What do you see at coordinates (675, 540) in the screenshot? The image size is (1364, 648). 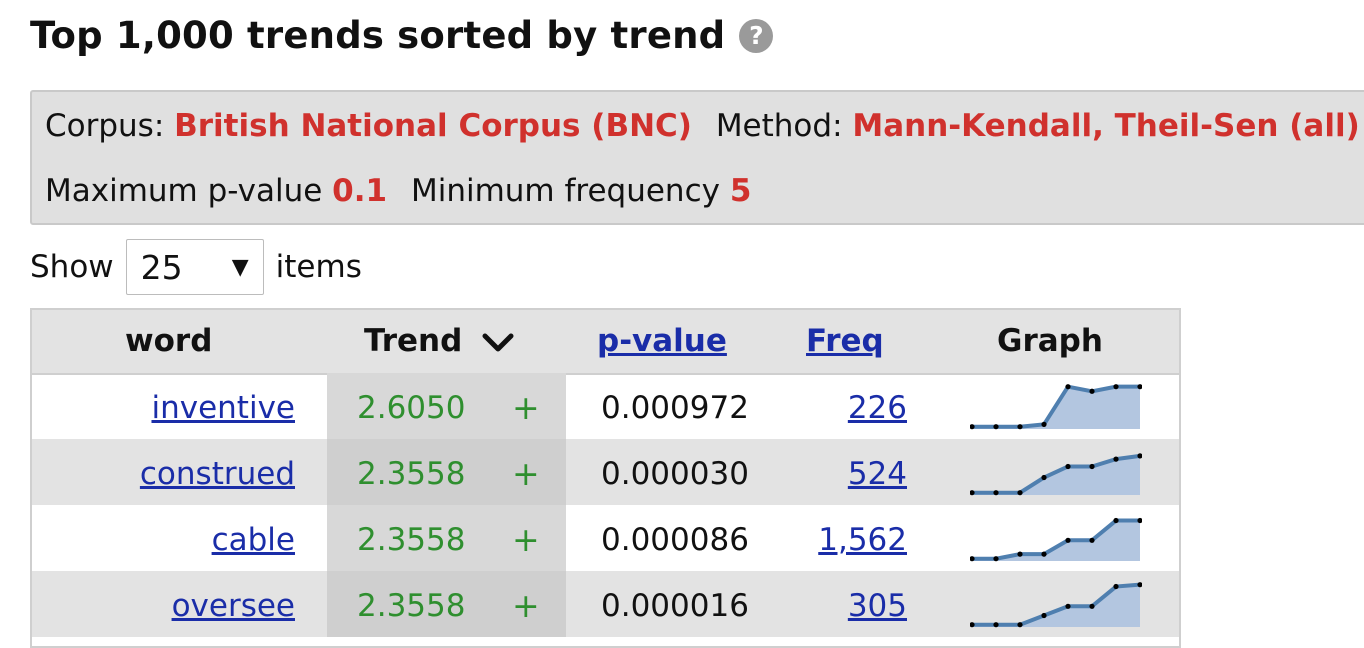 I see `pvalue-value: 0.000086` at bounding box center [675, 540].